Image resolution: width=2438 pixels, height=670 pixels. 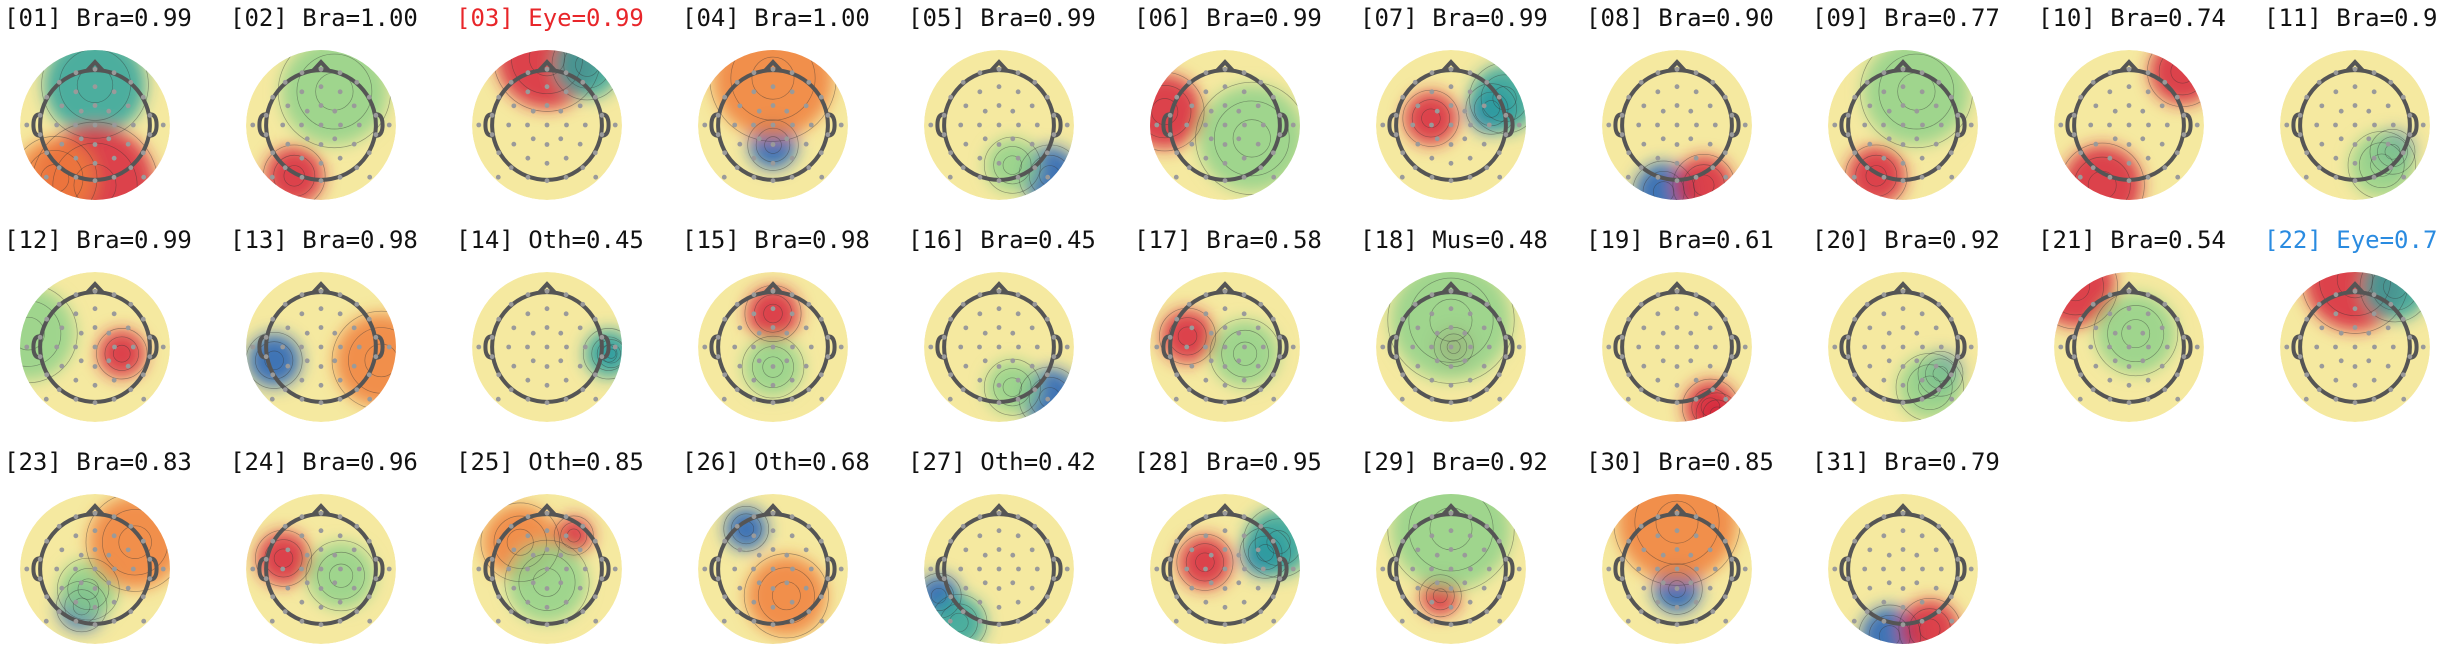 I want to click on component-cell: [01] Bra=0.99, so click(x=117, y=115).